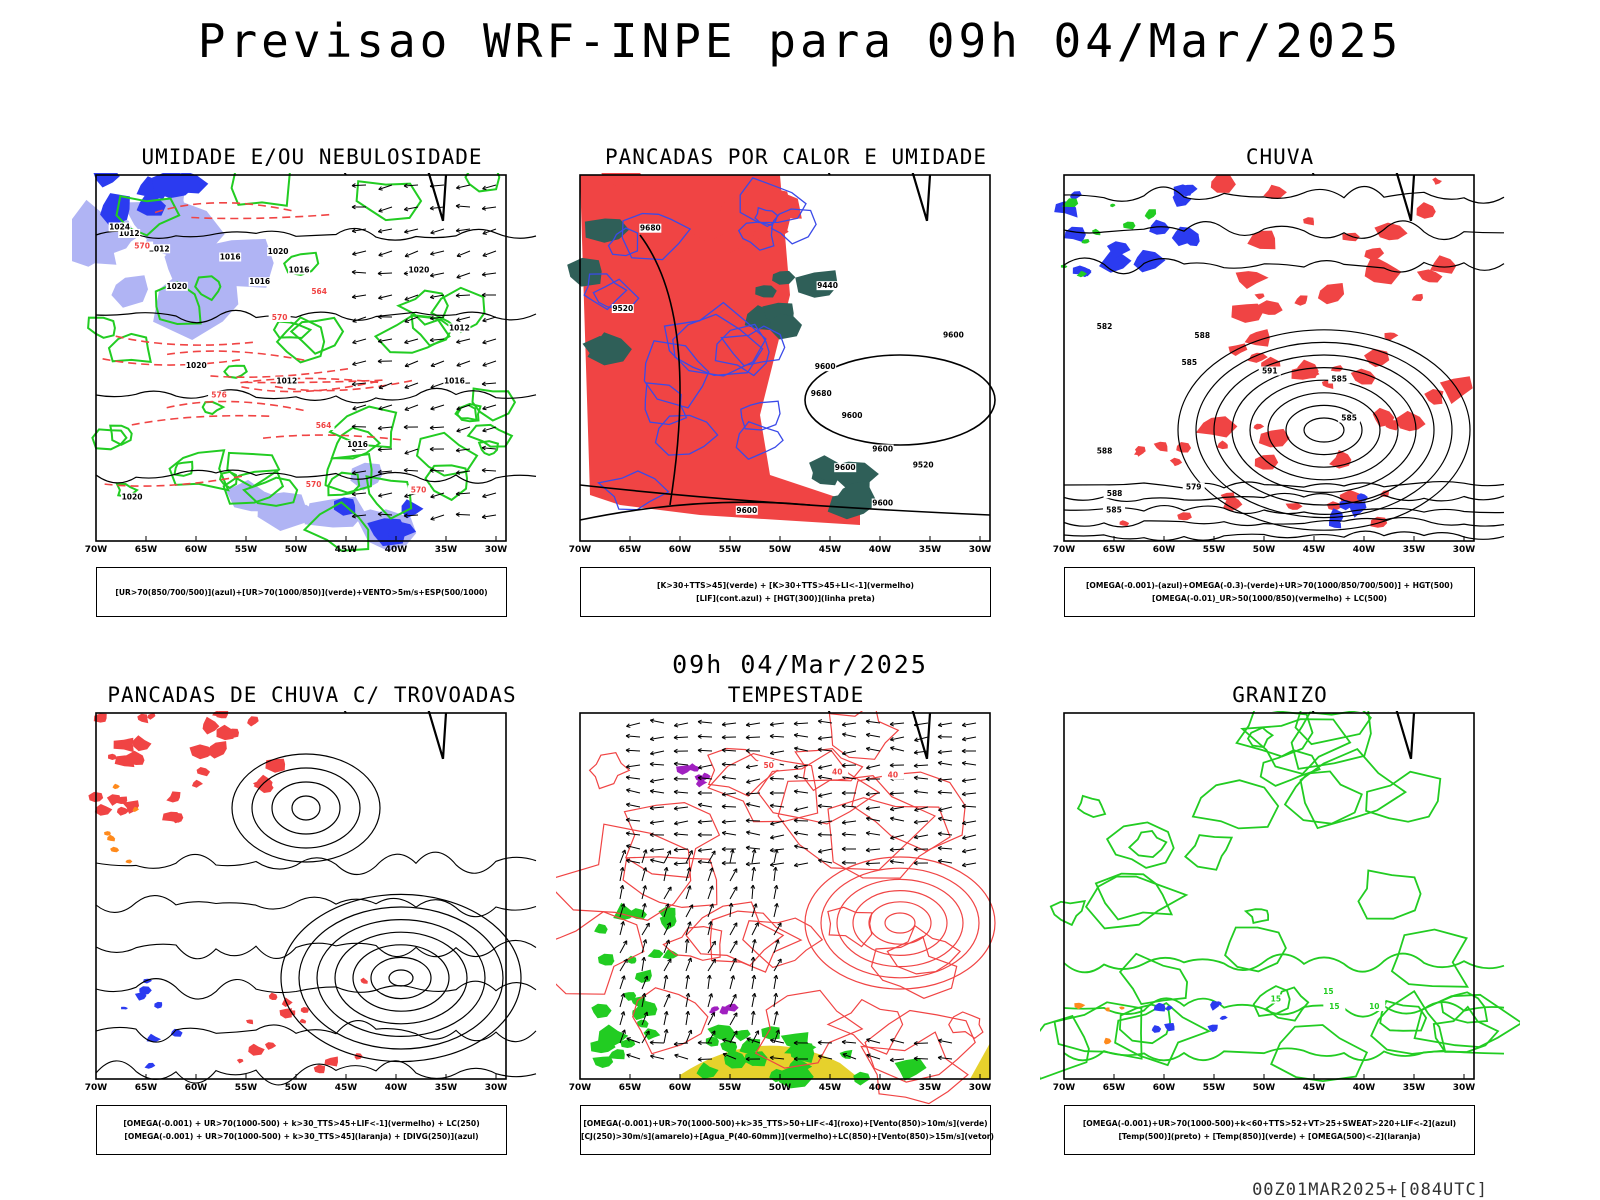 The width and height of the screenshot is (1600, 1200). What do you see at coordinates (1414, 550) in the screenshot?
I see `lon-label: 35W` at bounding box center [1414, 550].